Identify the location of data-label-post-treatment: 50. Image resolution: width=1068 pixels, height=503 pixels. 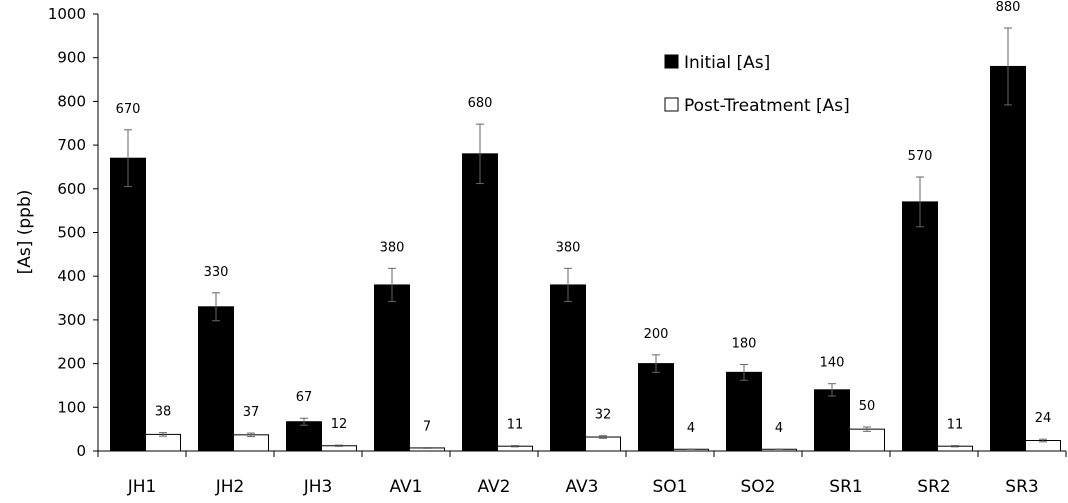
(867, 406).